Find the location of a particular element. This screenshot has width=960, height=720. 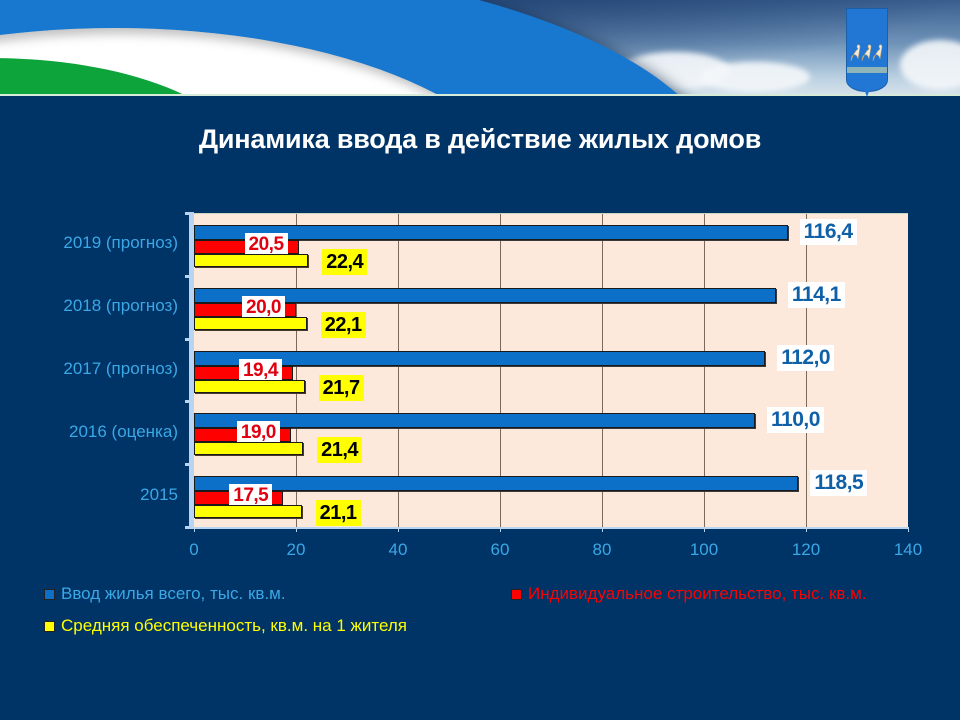

crest-tip is located at coordinates (867, 92).